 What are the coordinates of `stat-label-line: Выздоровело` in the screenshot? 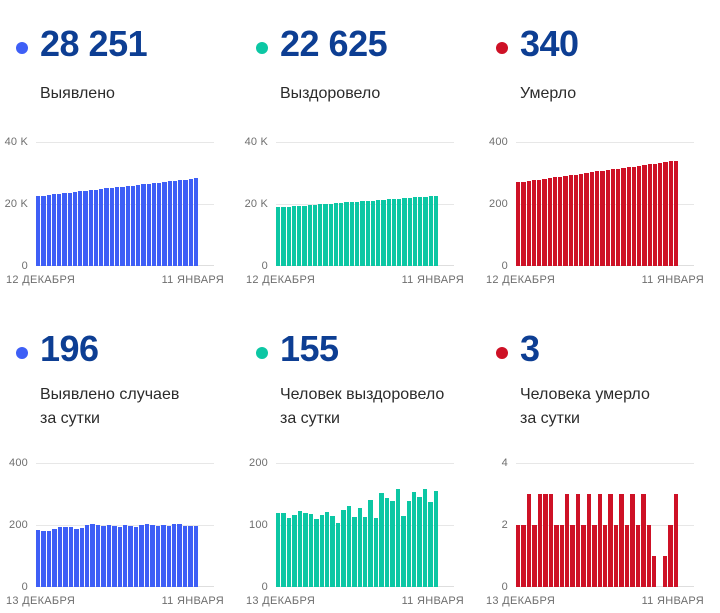 It's located at (330, 93).